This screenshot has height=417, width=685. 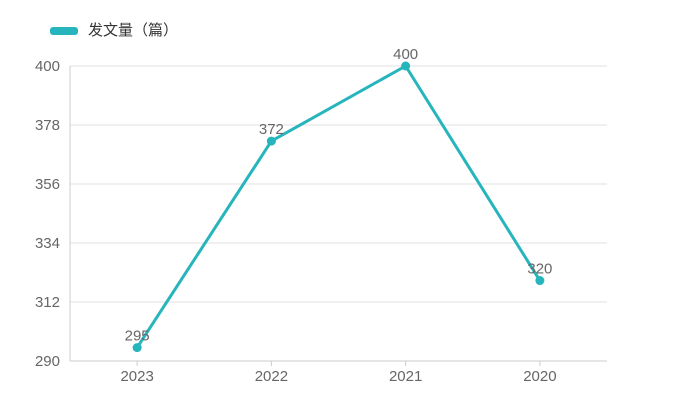 What do you see at coordinates (47, 125) in the screenshot?
I see `y-axis-label: 378` at bounding box center [47, 125].